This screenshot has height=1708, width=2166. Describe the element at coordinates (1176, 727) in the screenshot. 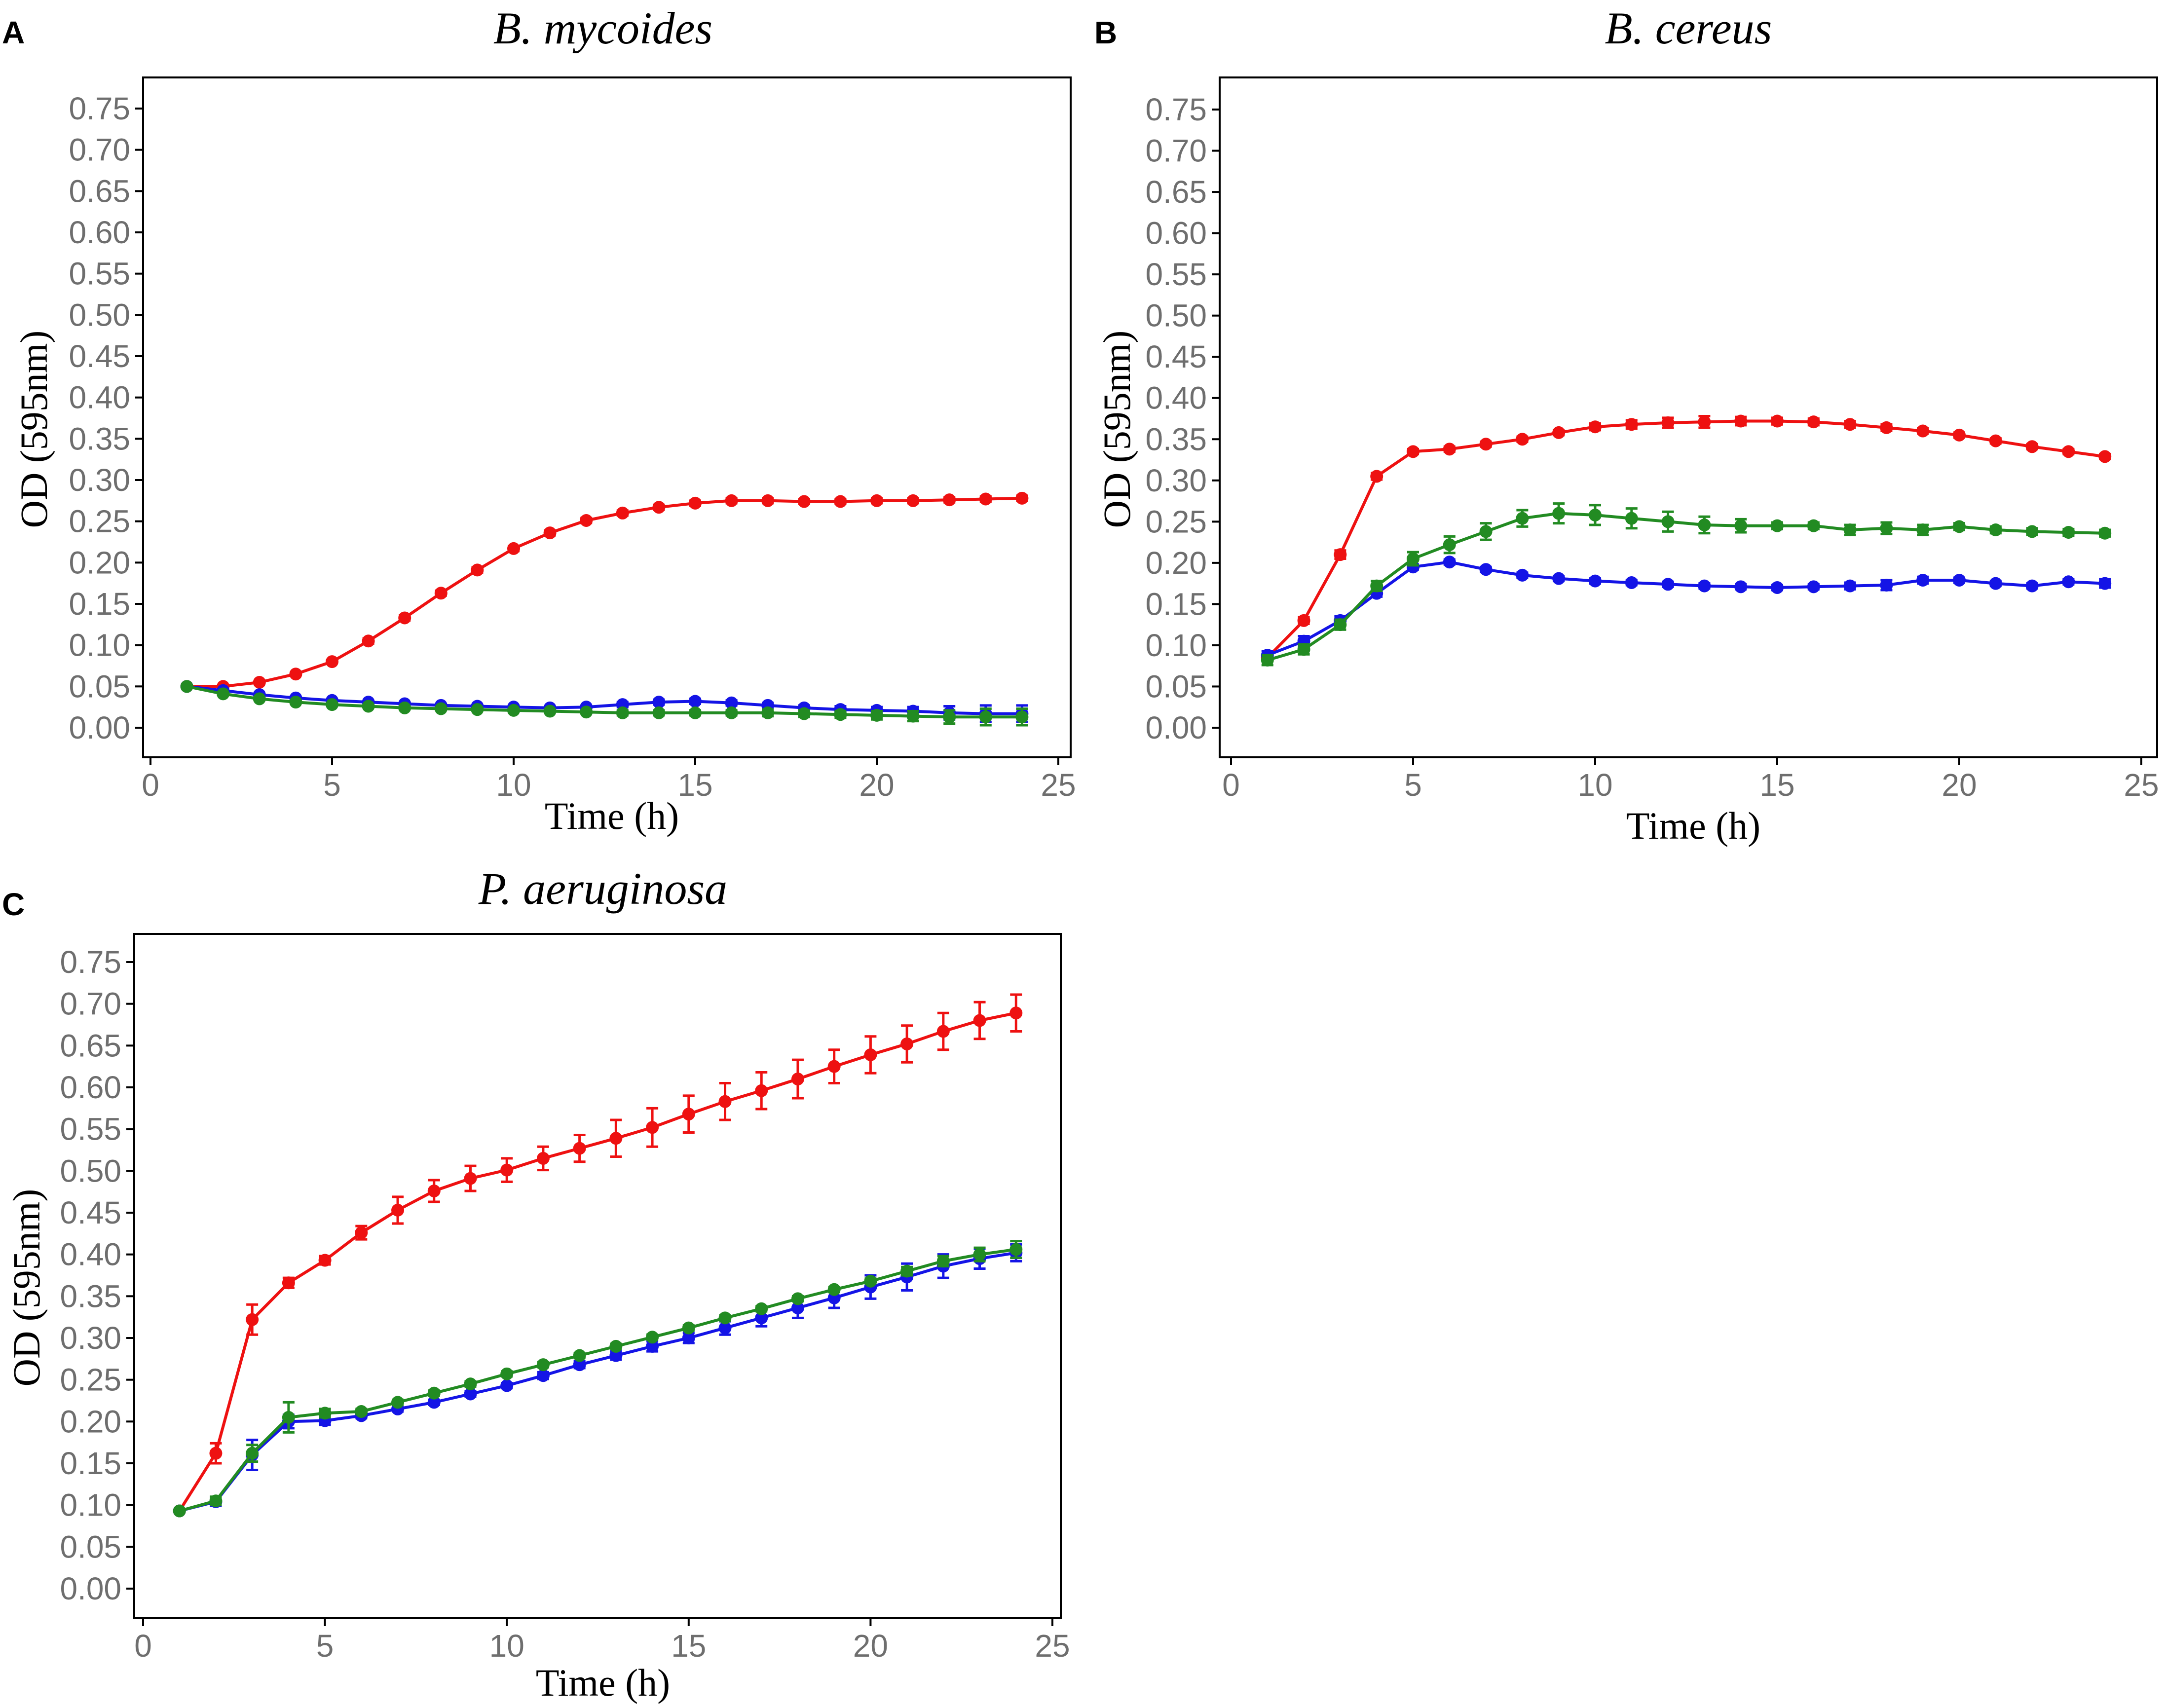

I see `y-tick-label: 0.00` at that location.